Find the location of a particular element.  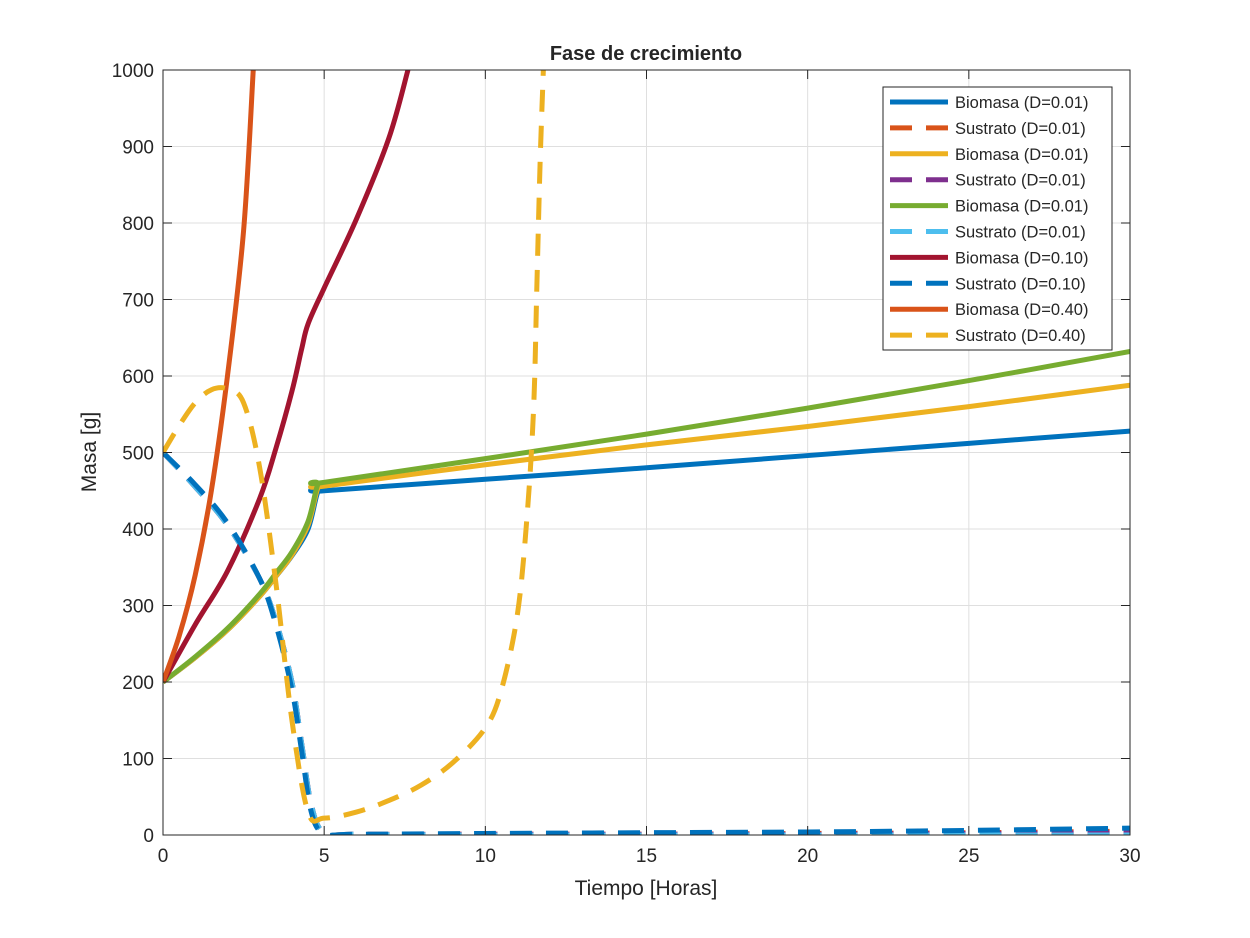

y-axis-label: Masa [g] is located at coordinates (89, 452).